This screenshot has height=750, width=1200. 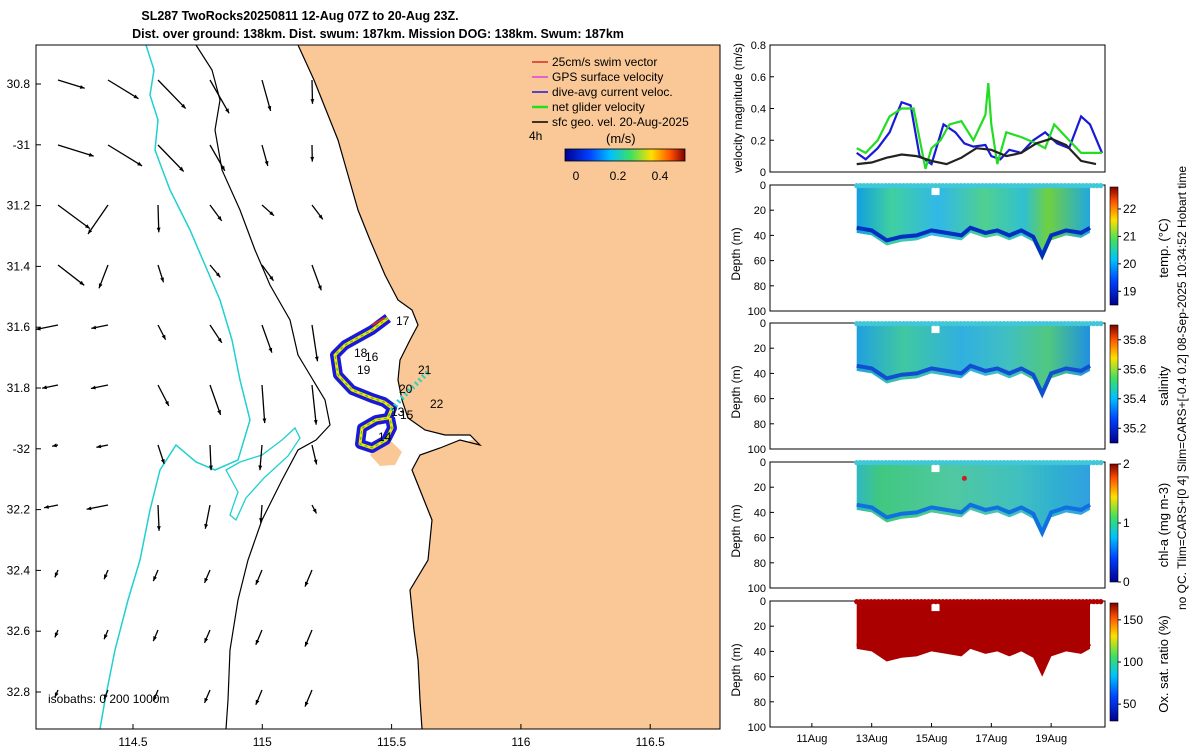 What do you see at coordinates (473, 449) in the screenshot?
I see `coastal-inlet-land` at bounding box center [473, 449].